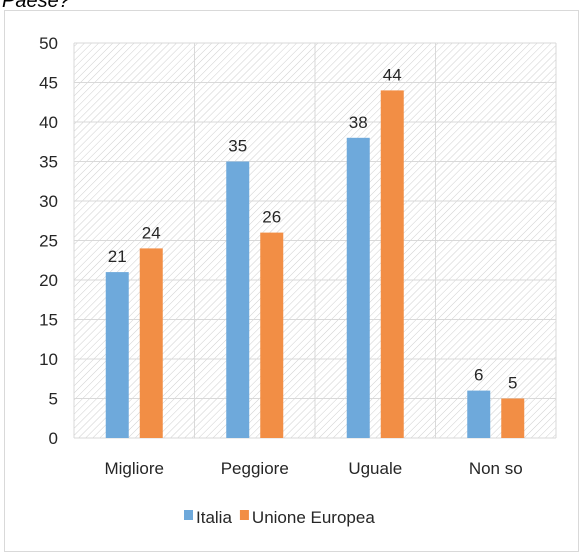  What do you see at coordinates (214, 517) in the screenshot?
I see `legend-label: Italia` at bounding box center [214, 517].